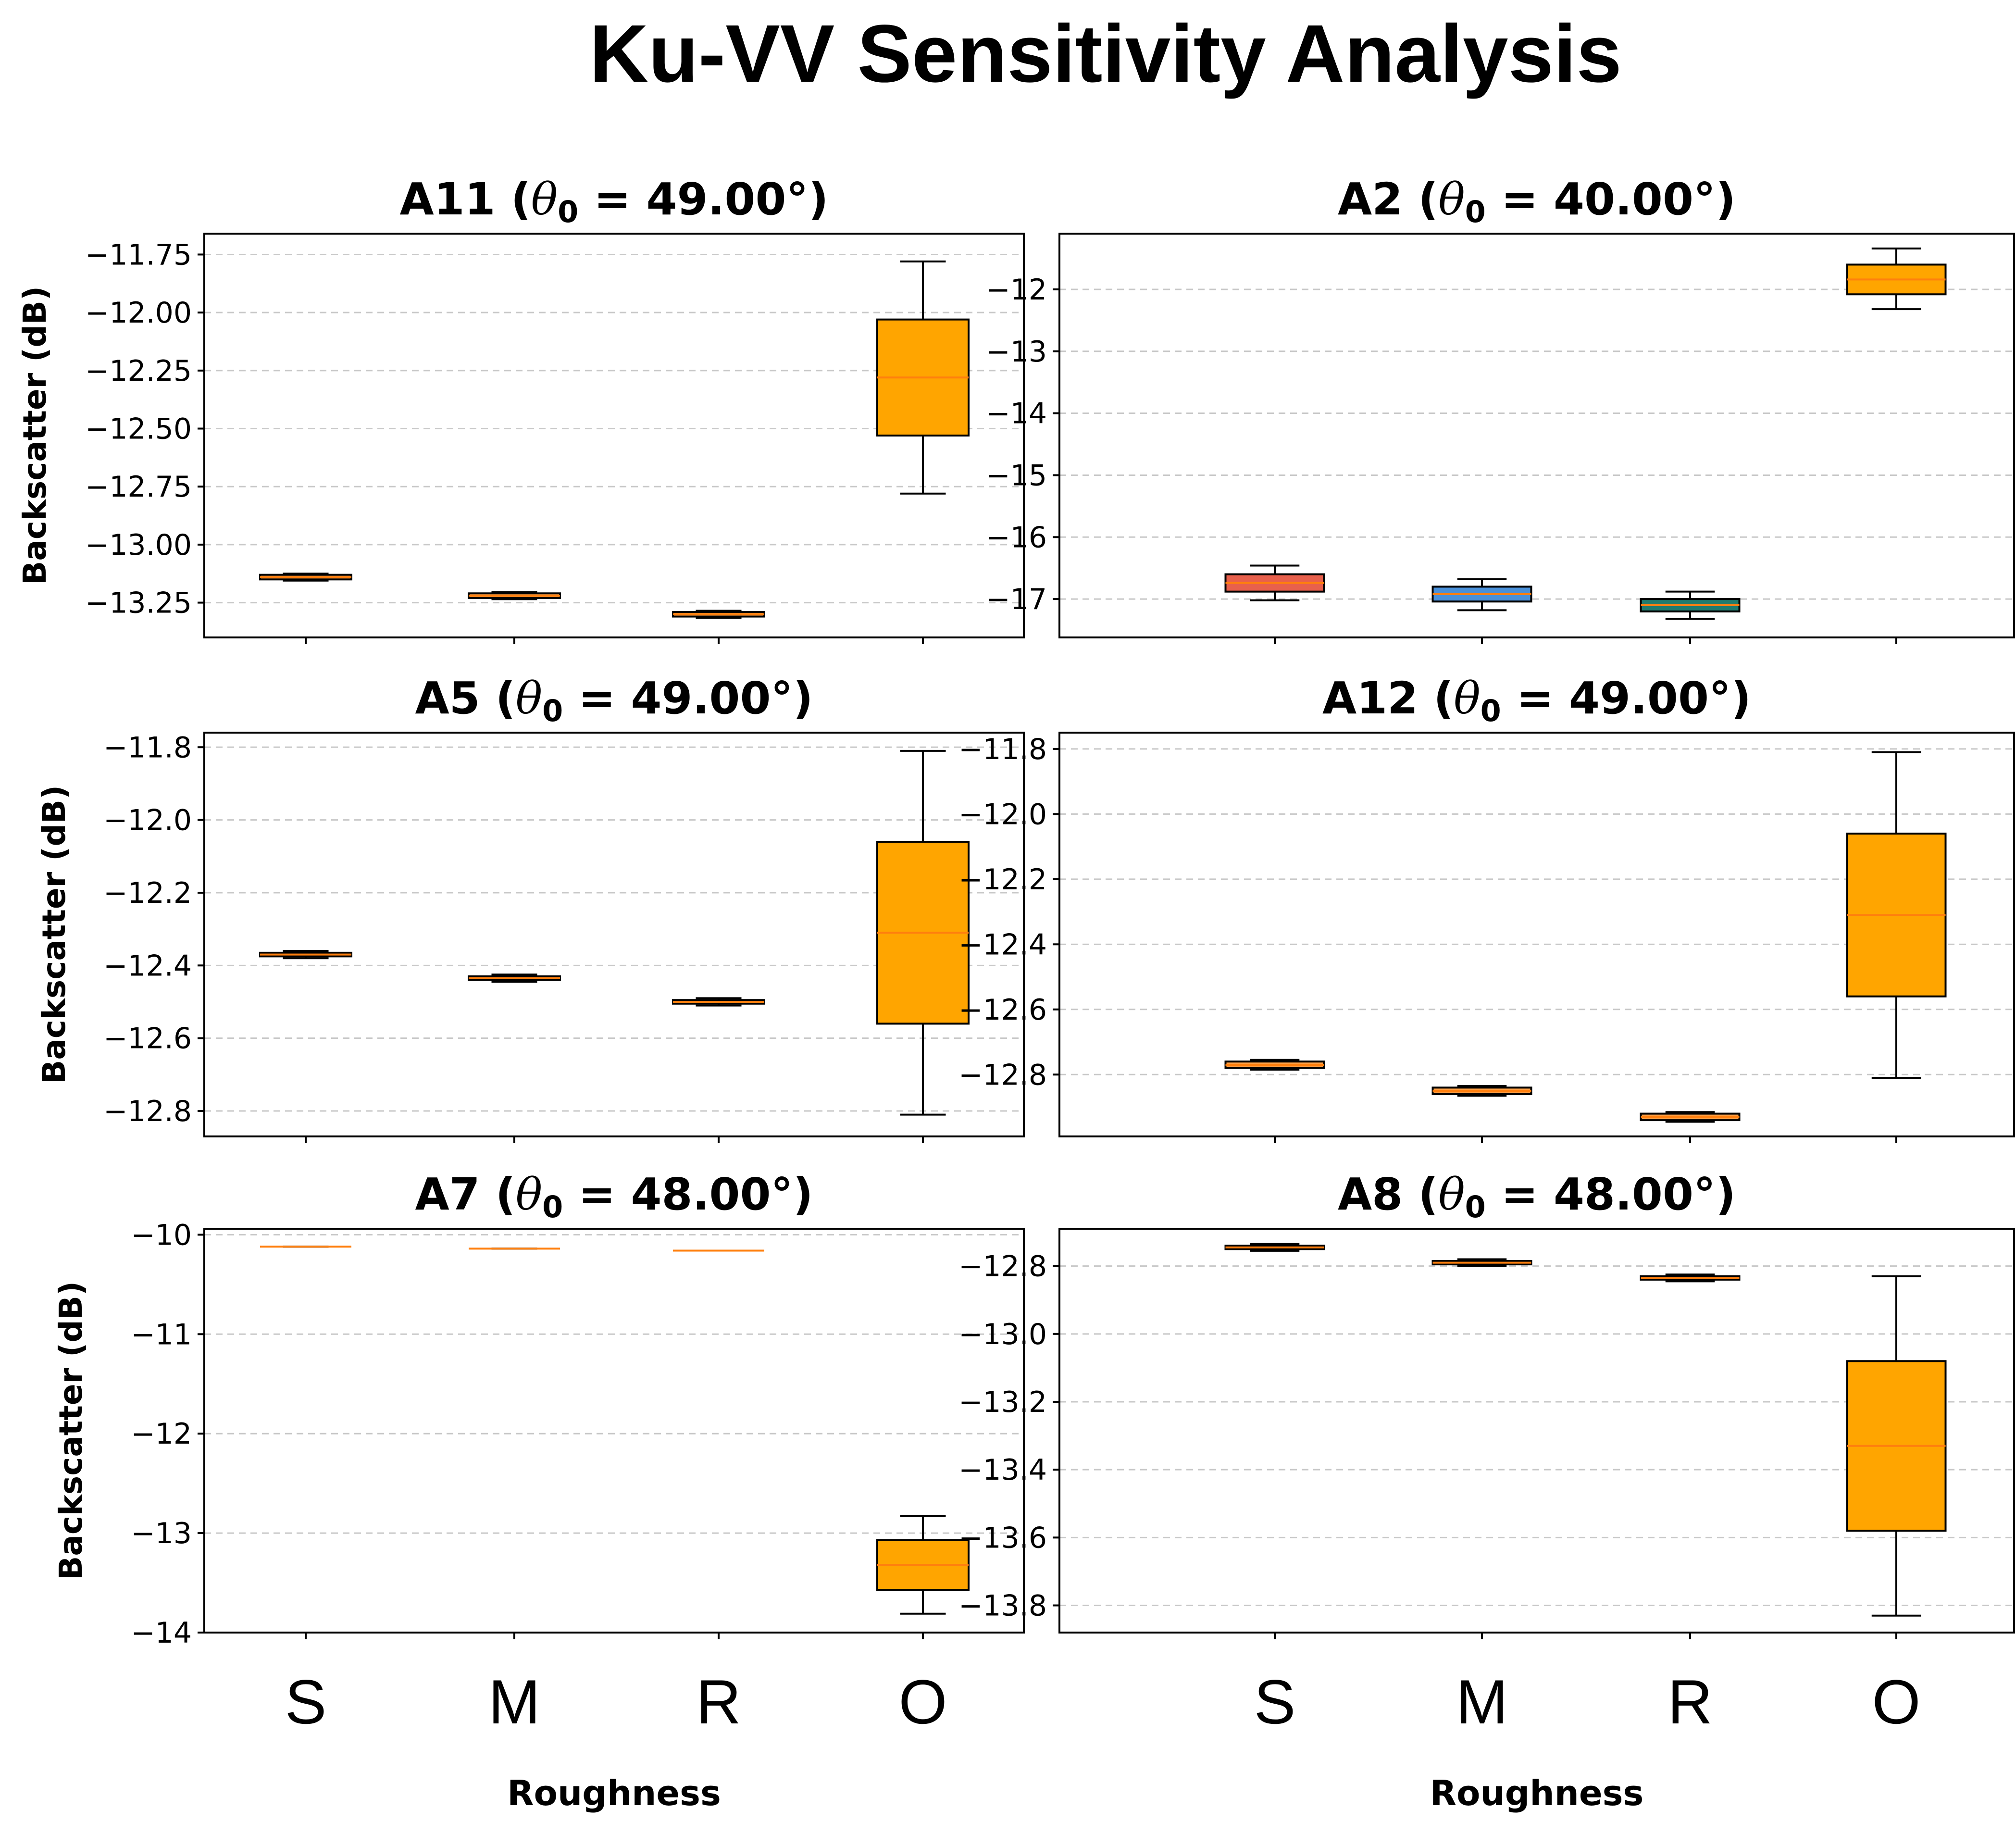 The width and height of the screenshot is (2016, 1821). I want to click on y-tick-label: −12.75, so click(138, 487).